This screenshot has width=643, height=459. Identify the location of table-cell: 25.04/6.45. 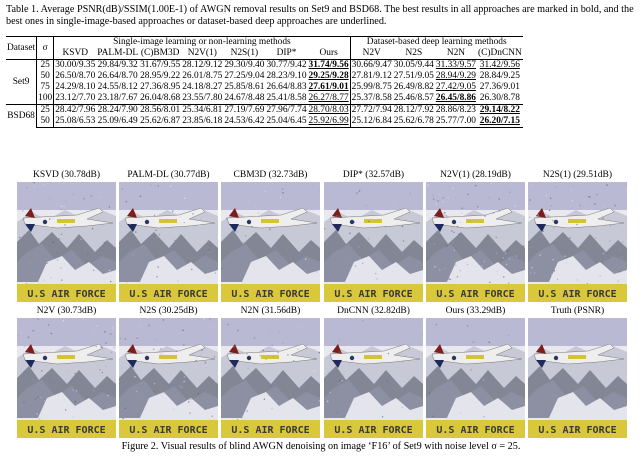
(286, 122).